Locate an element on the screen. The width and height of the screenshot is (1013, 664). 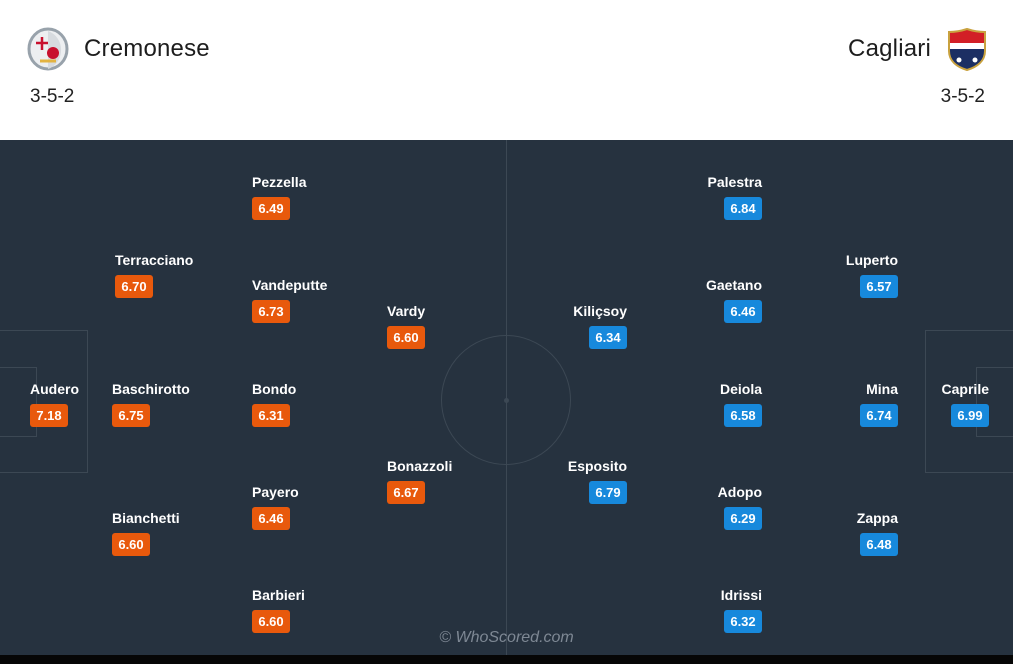
player-away-idrissi: Idrissi 6.32 is located at coordinates (741, 610).